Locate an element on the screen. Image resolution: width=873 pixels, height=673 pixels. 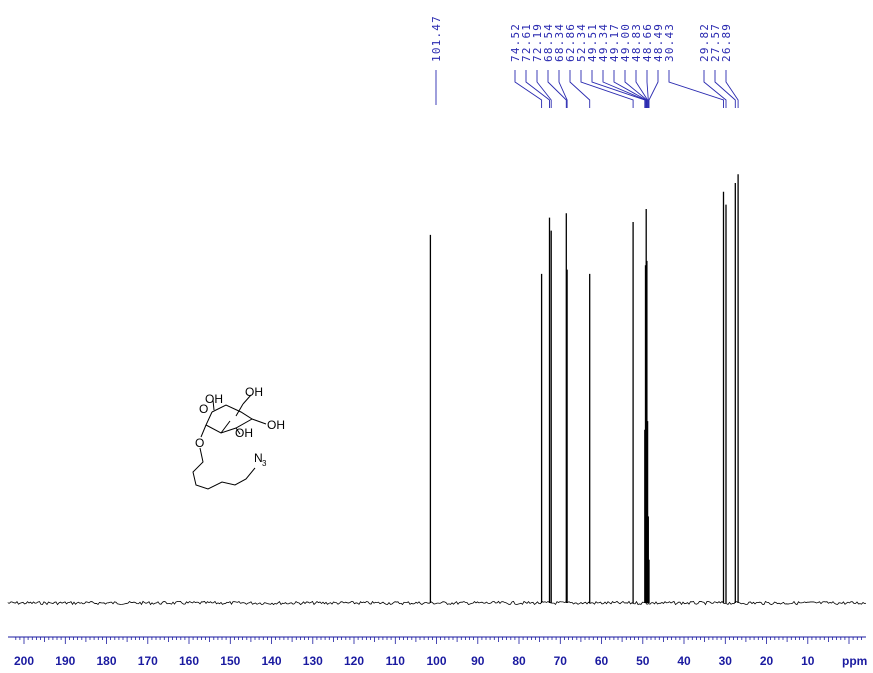
peak-label-48.83: 48.83 is located at coordinates (636, 42).